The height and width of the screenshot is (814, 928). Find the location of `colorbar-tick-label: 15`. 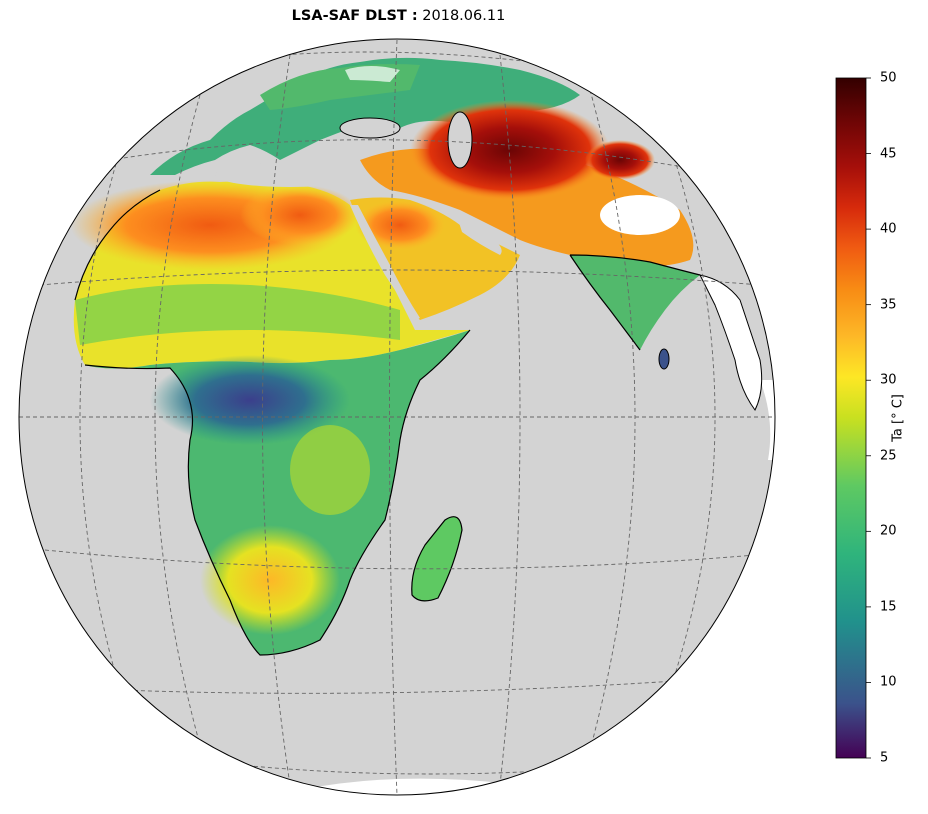

colorbar-tick-label: 15 is located at coordinates (888, 607).